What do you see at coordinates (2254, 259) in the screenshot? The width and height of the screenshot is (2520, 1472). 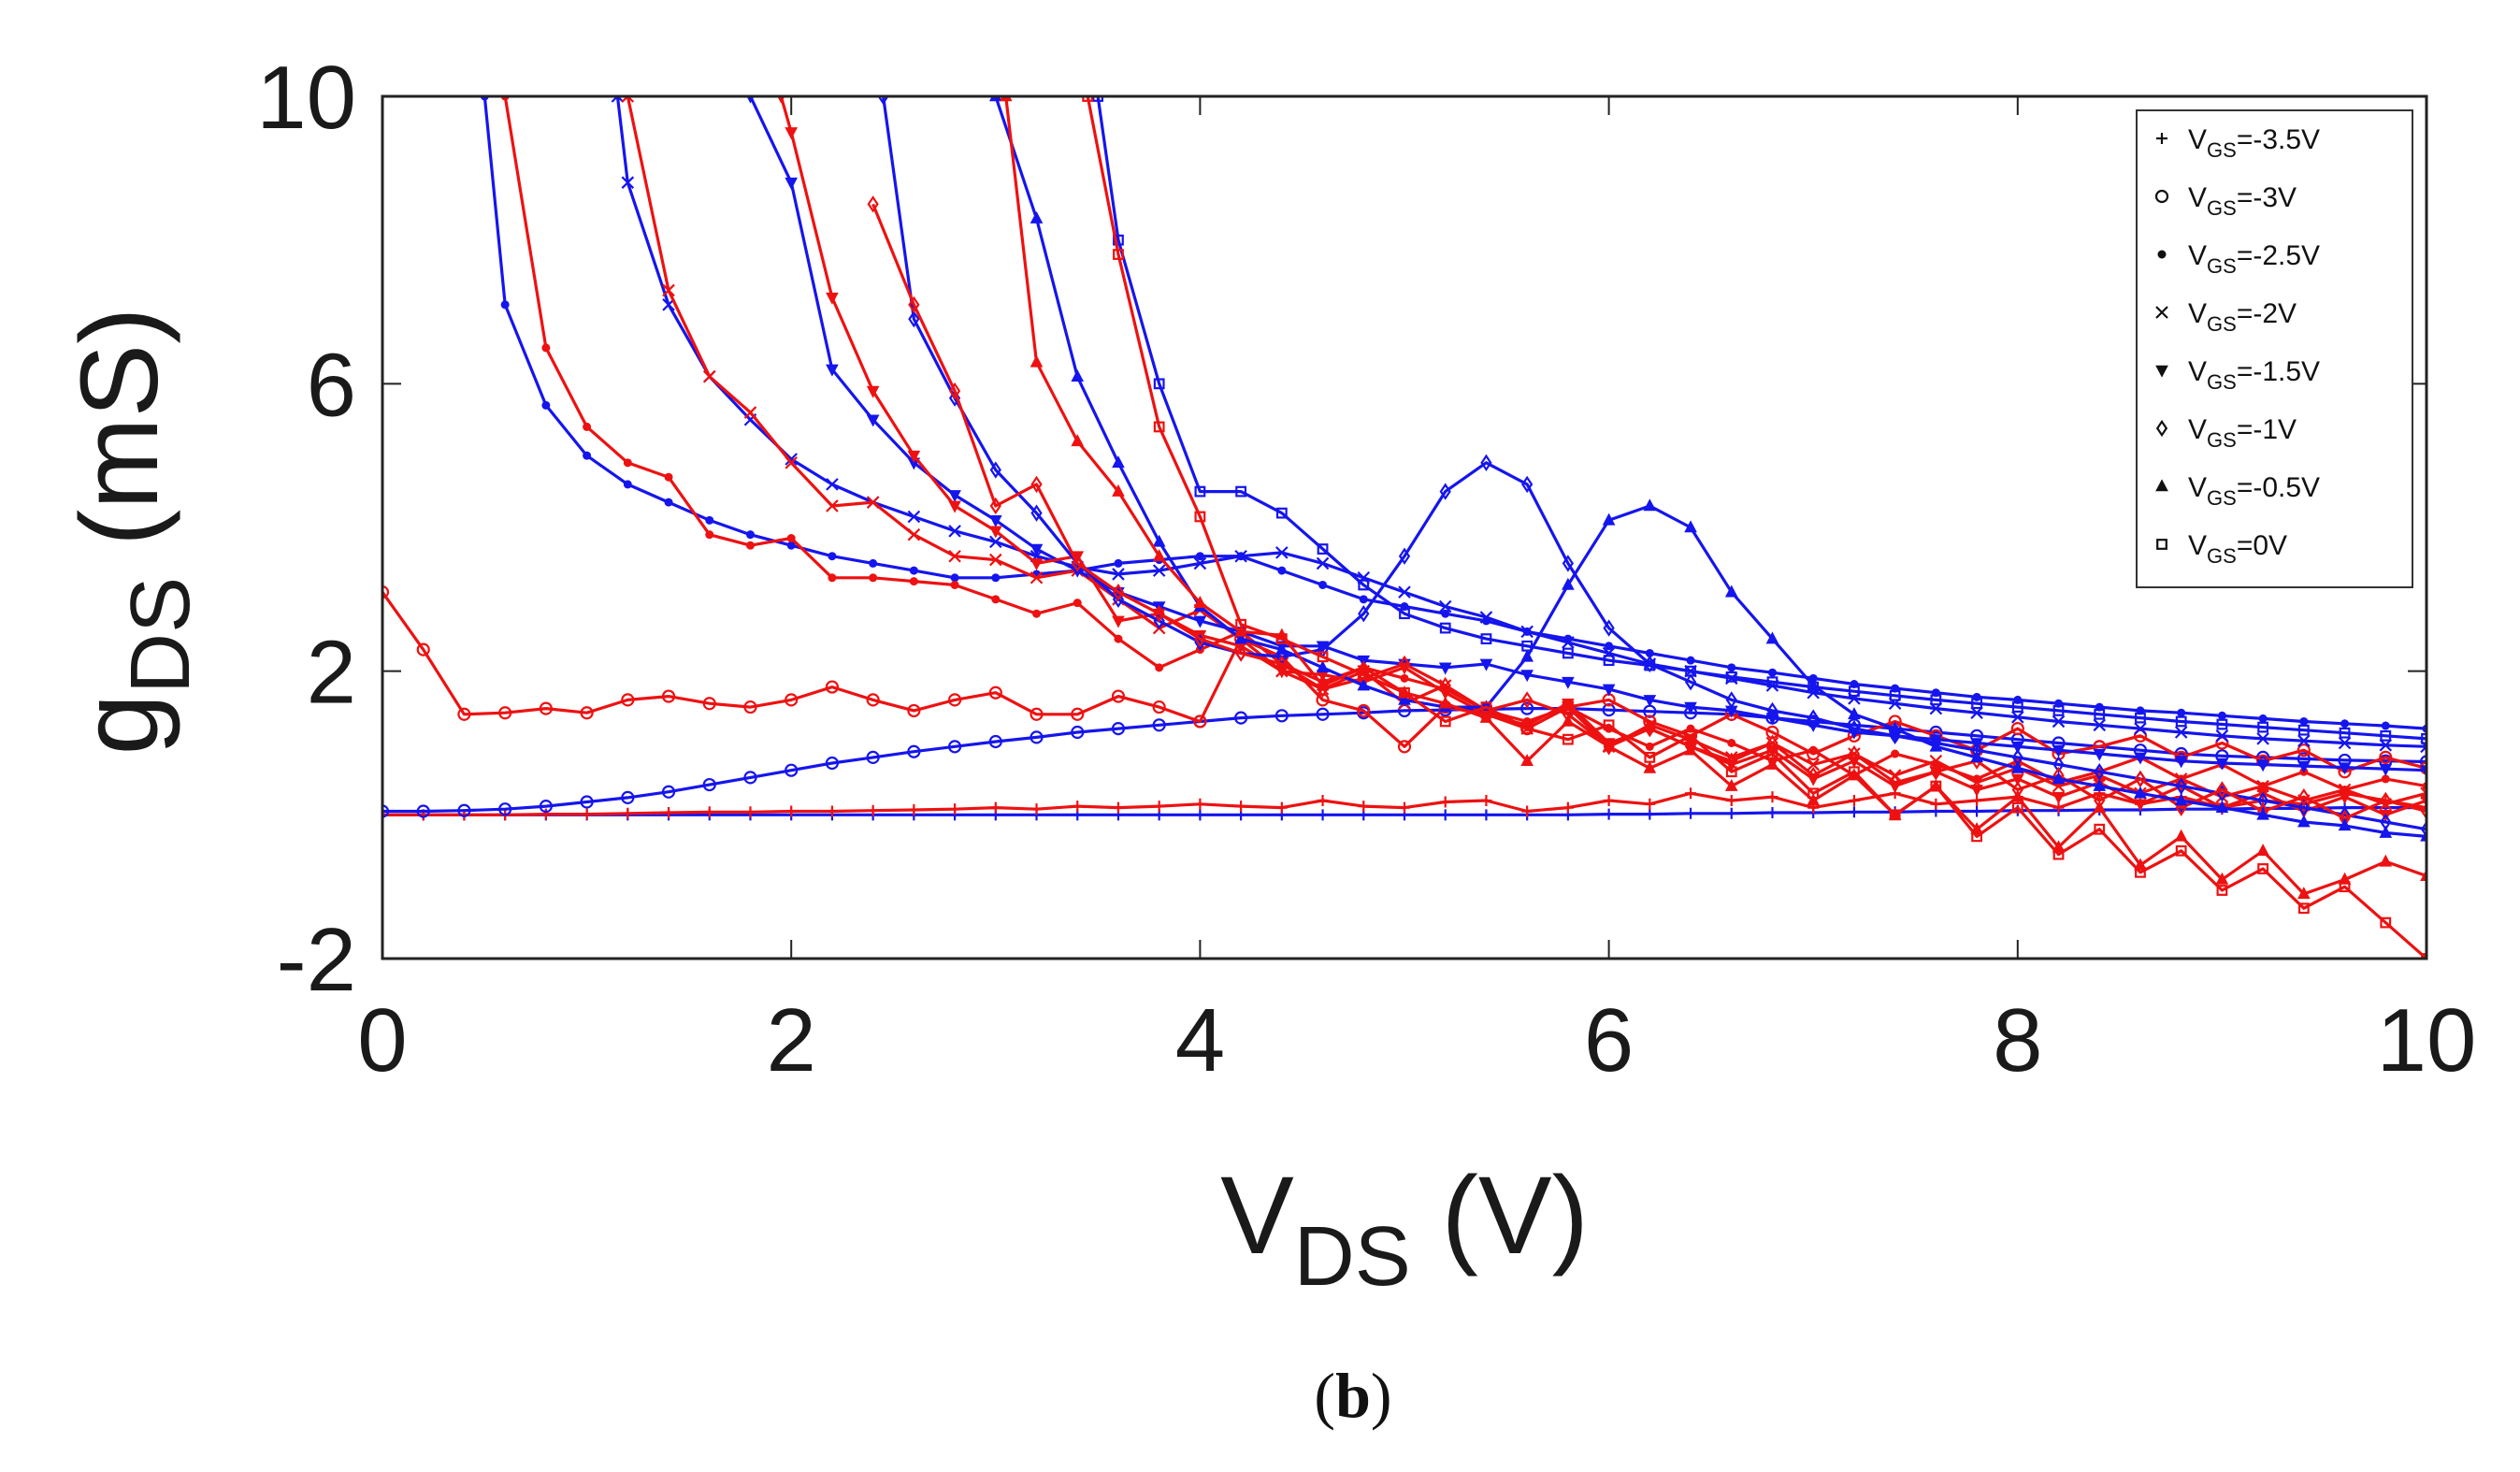 I see `legend-label: VGS=-2.5V` at bounding box center [2254, 259].